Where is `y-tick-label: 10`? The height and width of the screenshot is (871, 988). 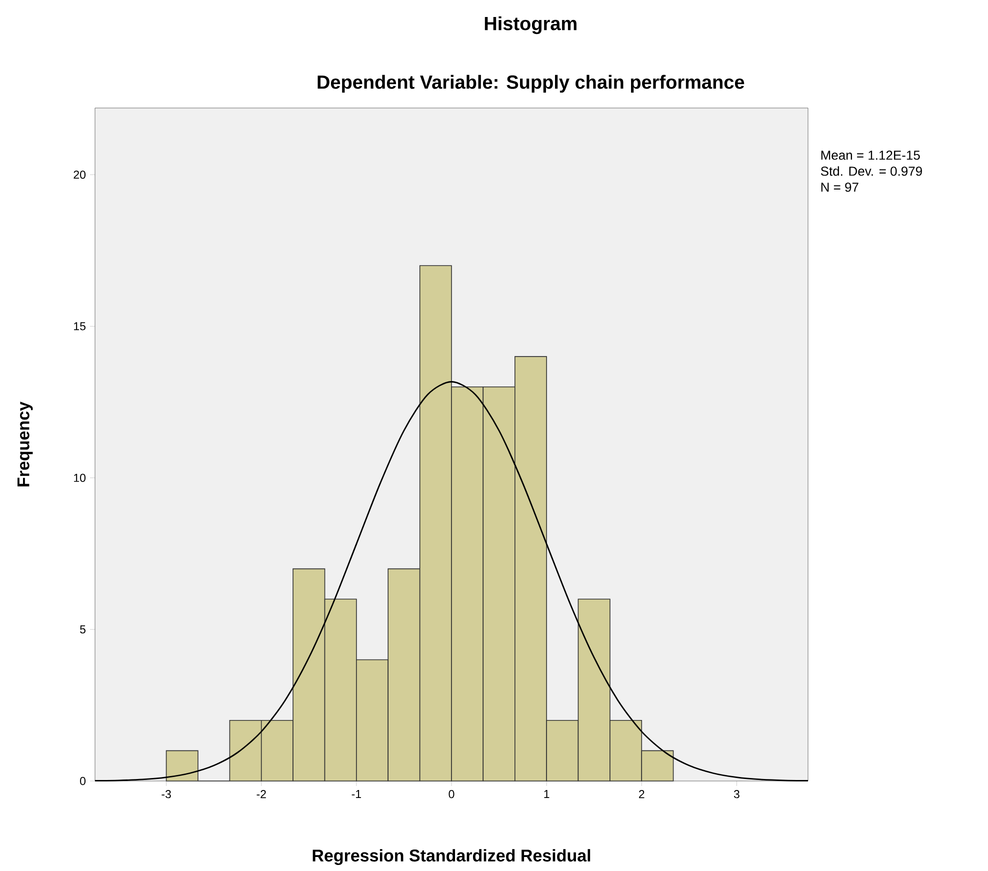
y-tick-label: 10 is located at coordinates (80, 478).